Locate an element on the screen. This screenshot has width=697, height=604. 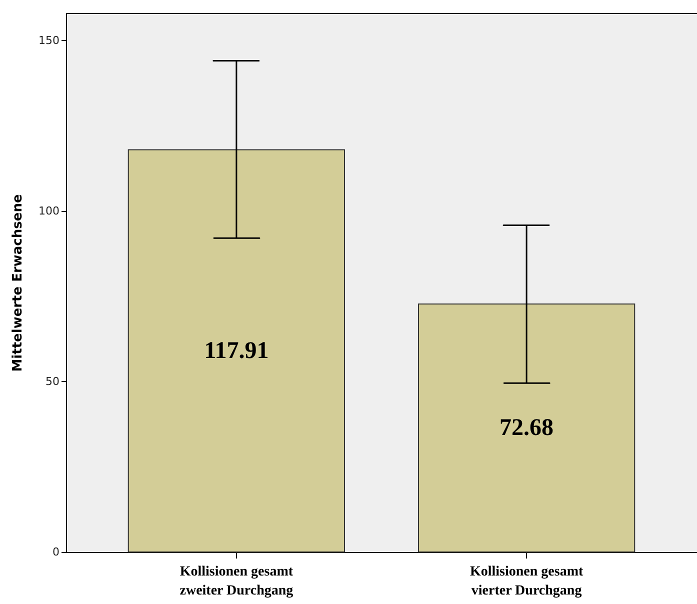
x-tick-label: Kollisionen gesamt zweiter Durchgang is located at coordinates (237, 581).